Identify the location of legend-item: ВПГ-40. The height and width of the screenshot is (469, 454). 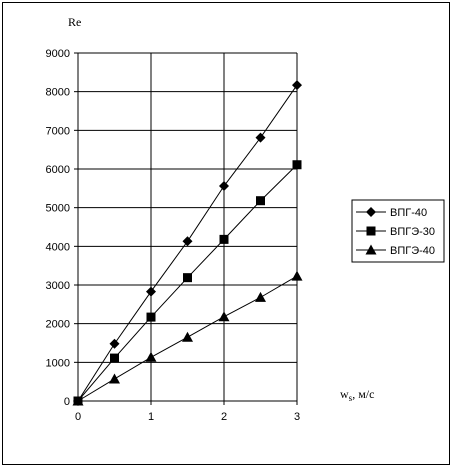
(391, 213).